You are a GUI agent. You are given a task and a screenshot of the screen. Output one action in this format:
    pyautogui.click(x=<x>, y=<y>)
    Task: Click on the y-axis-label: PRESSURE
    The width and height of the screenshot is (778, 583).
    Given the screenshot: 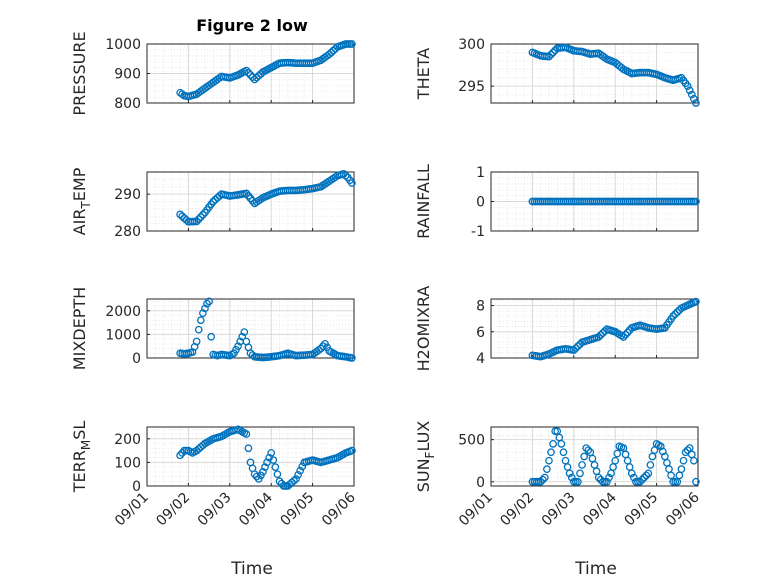 What is the action you would take?
    pyautogui.click(x=79, y=73)
    